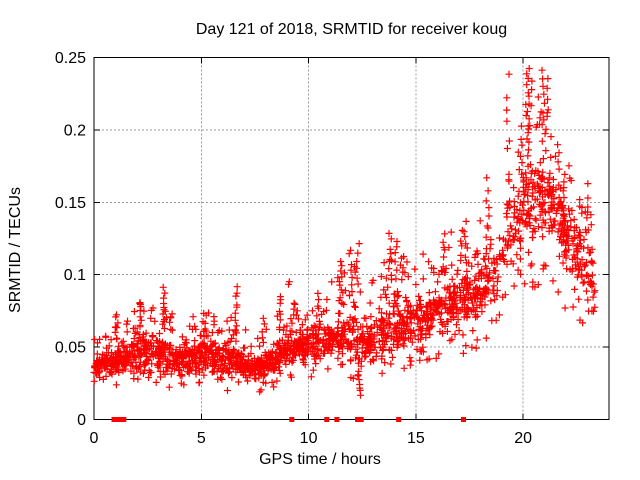  I want to click on x-tick-label: 10, so click(309, 438).